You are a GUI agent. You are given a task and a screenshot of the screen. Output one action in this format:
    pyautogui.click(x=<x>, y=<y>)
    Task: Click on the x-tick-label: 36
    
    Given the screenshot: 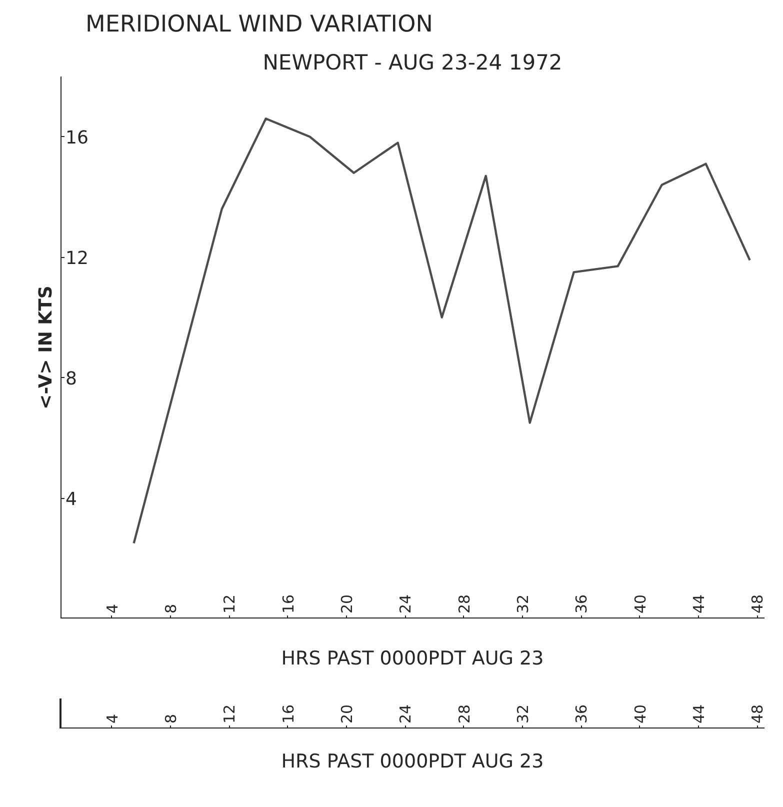 What is the action you would take?
    pyautogui.click(x=581, y=604)
    